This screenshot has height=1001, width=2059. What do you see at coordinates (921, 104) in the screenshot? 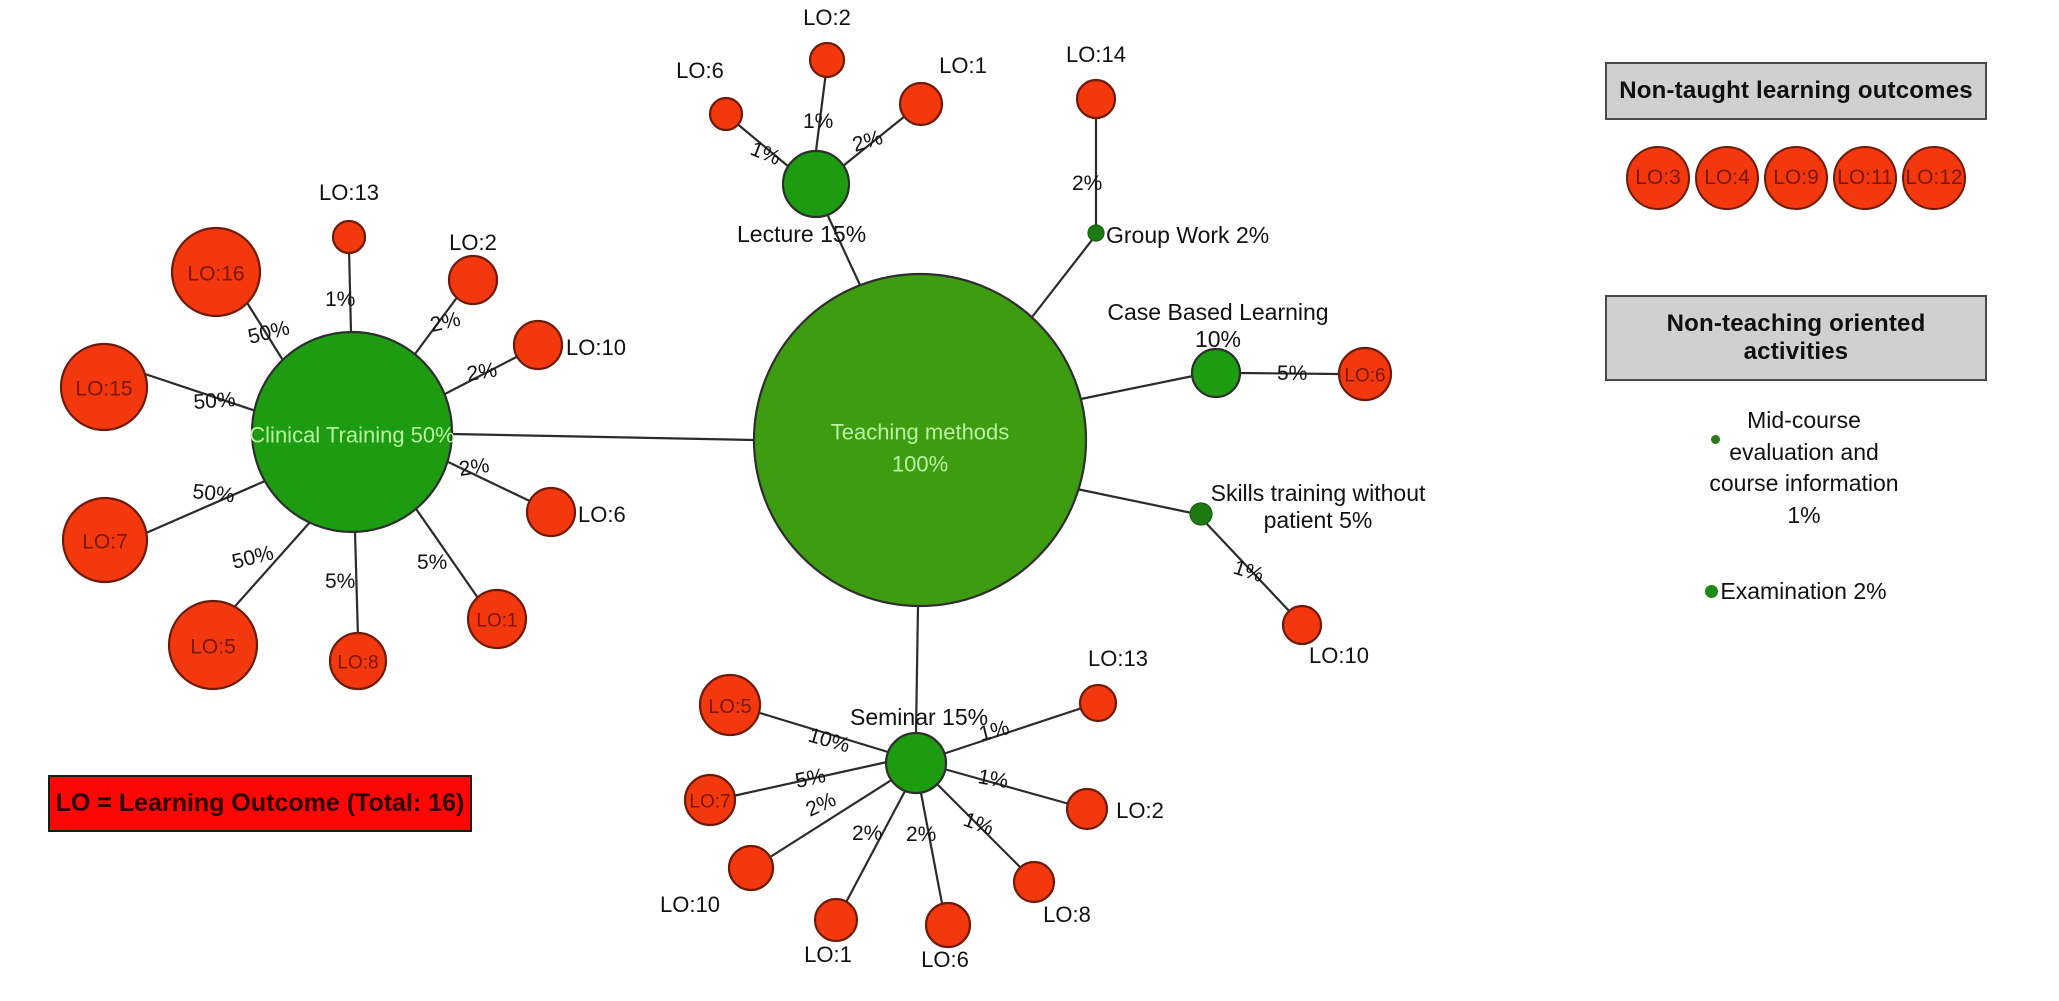
I see `lo-node-lecture-lo1` at bounding box center [921, 104].